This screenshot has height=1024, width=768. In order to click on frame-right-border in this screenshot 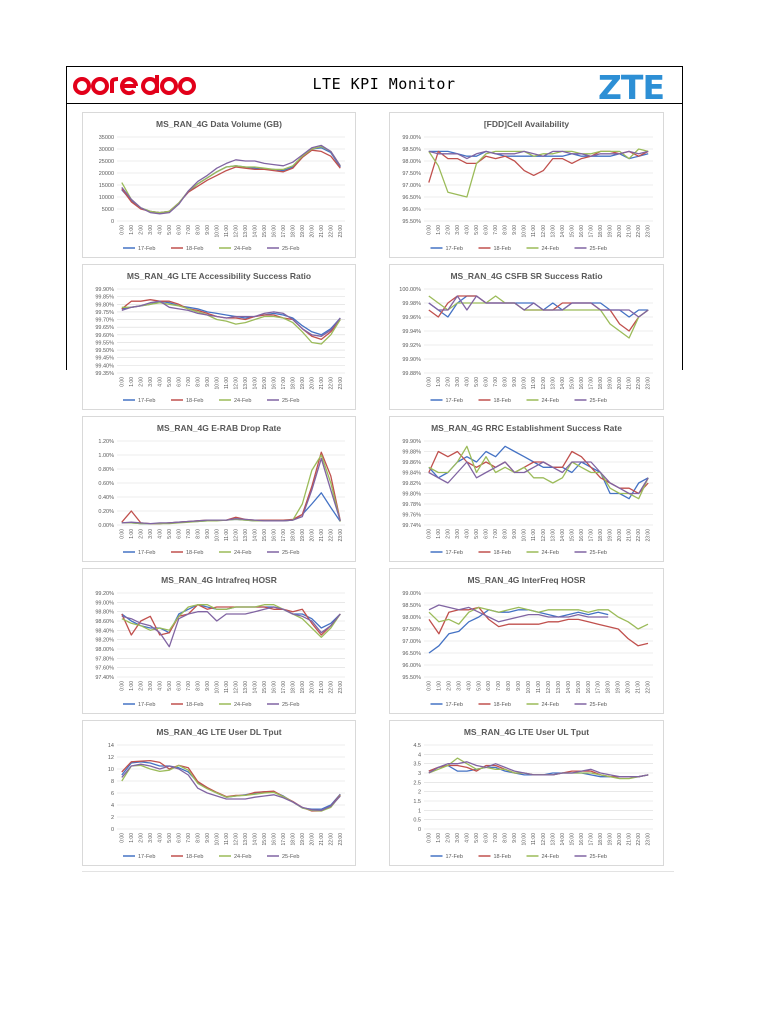, I will do `click(682, 237)`.